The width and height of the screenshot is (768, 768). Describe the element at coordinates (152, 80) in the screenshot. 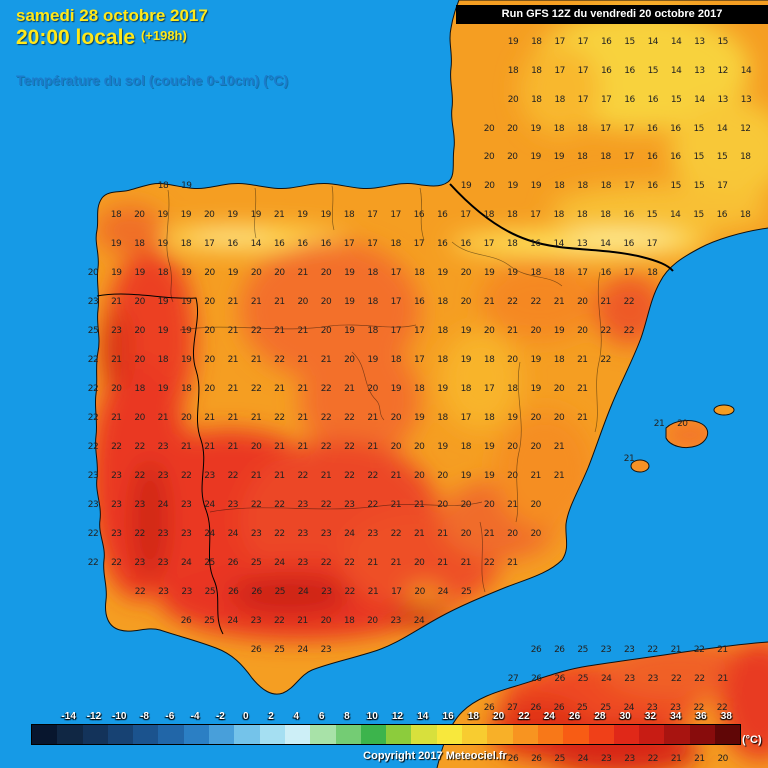

I see `parameter-label: Température du sol (couche 0-10cm) (°C)` at that location.